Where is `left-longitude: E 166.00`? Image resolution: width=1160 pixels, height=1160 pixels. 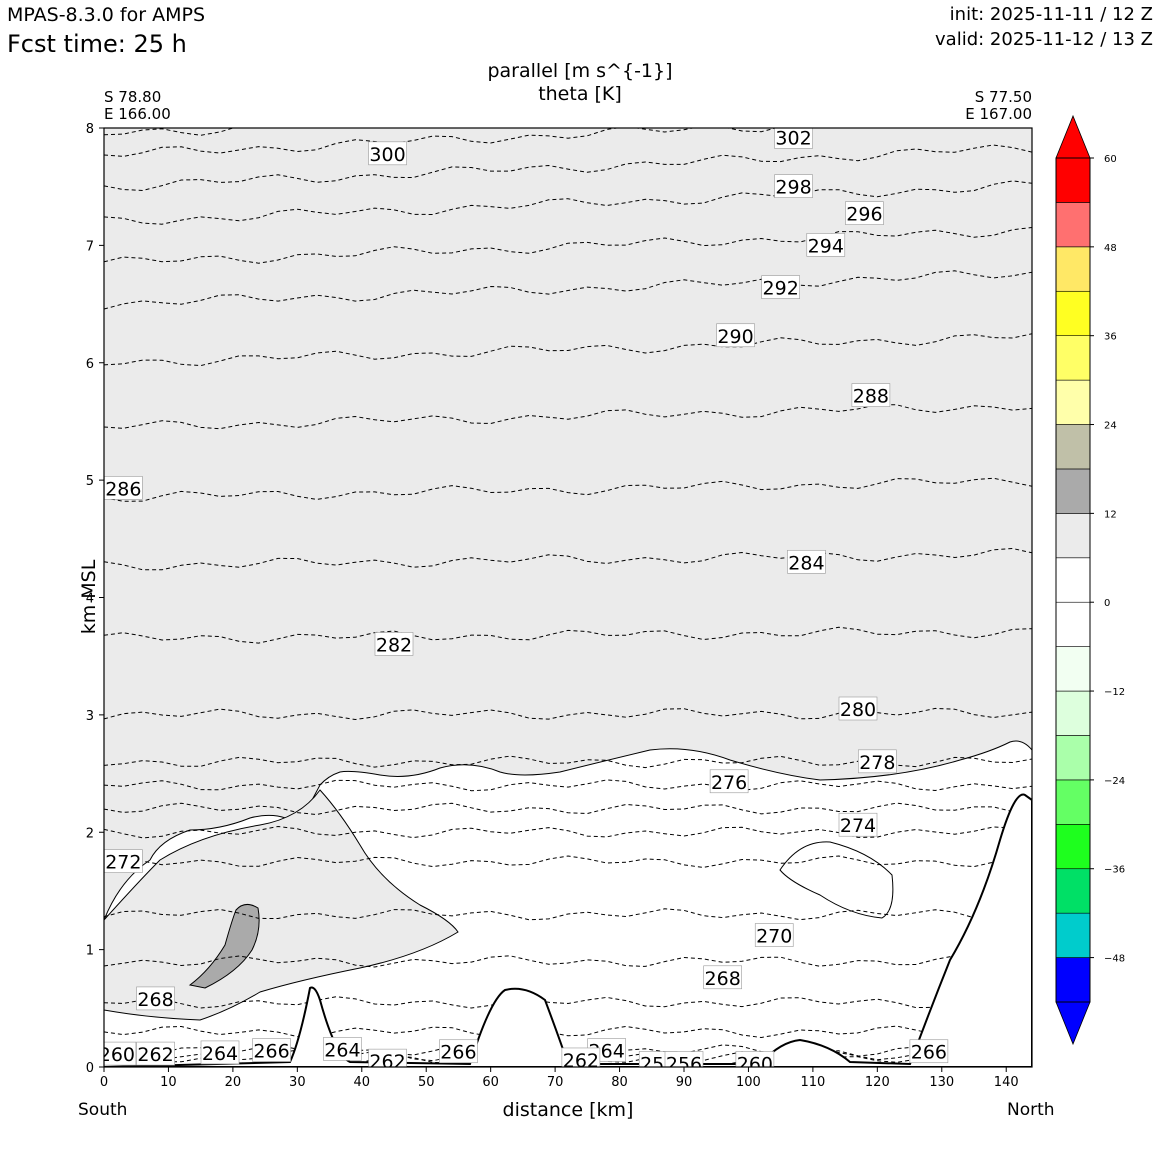
left-longitude: E 166.00 is located at coordinates (137, 114).